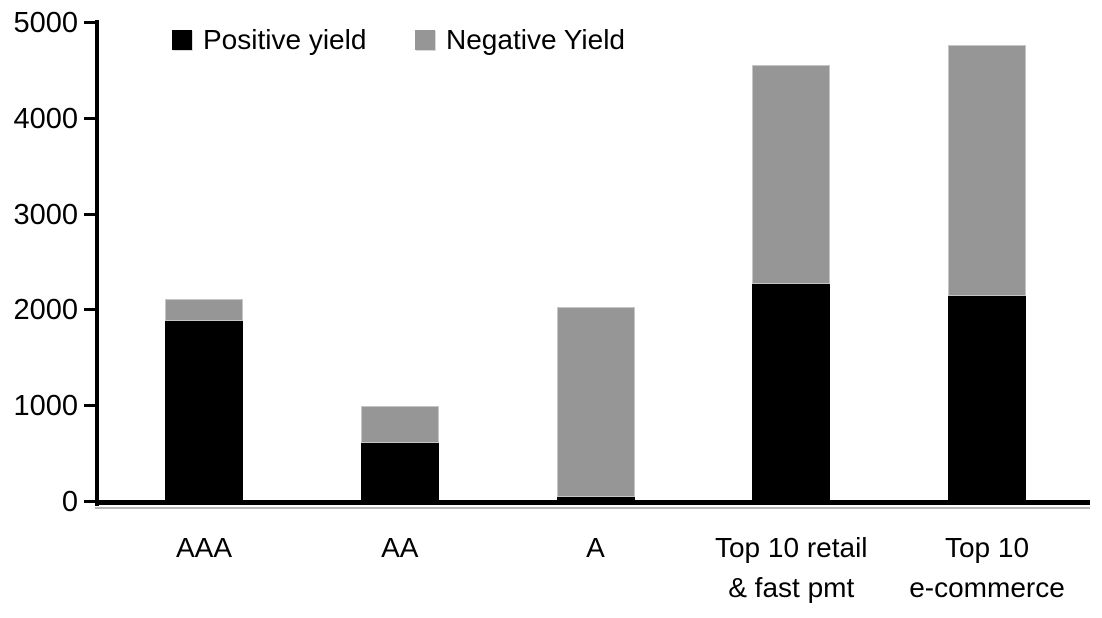  Describe the element at coordinates (595, 547) in the screenshot. I see `x-axis-label-2: A` at that location.